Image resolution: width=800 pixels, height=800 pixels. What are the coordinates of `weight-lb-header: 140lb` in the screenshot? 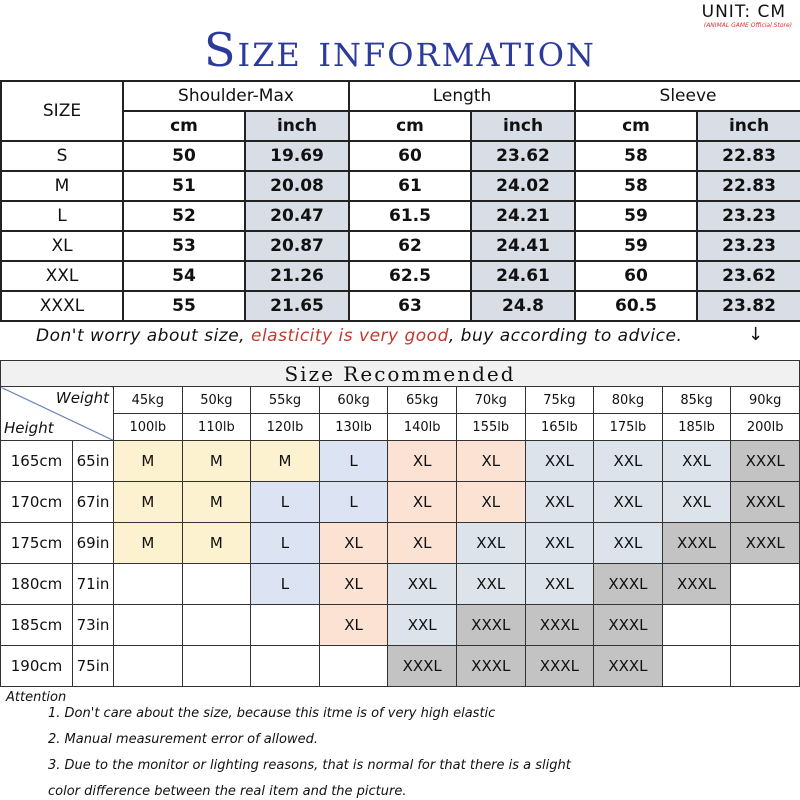 It's located at (422, 427).